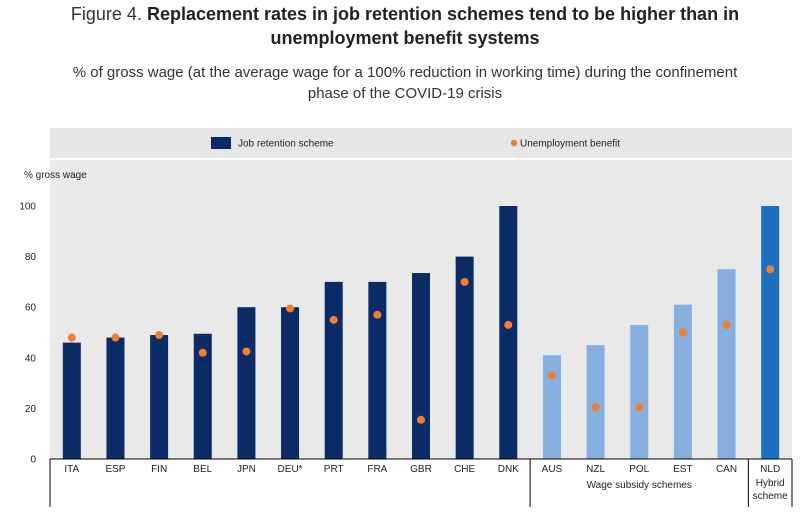 The image size is (810, 528). What do you see at coordinates (508, 332) in the screenshot?
I see `bar-dnk` at bounding box center [508, 332].